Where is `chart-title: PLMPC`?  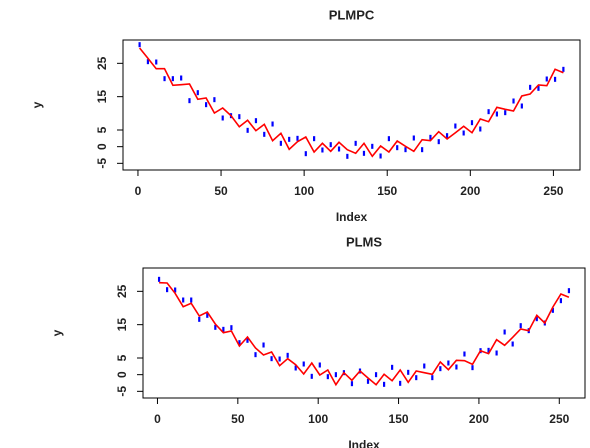
chart-title: PLMPC is located at coordinates (352, 14).